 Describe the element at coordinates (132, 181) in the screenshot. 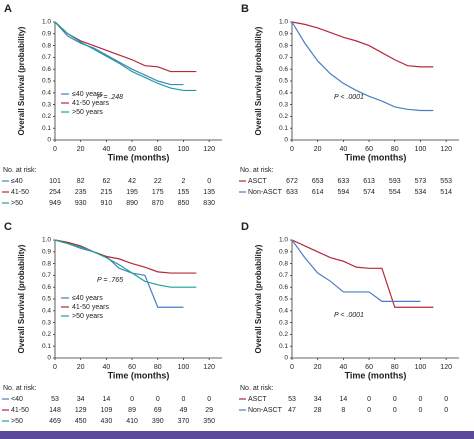

I see `risk-count: 42` at that location.